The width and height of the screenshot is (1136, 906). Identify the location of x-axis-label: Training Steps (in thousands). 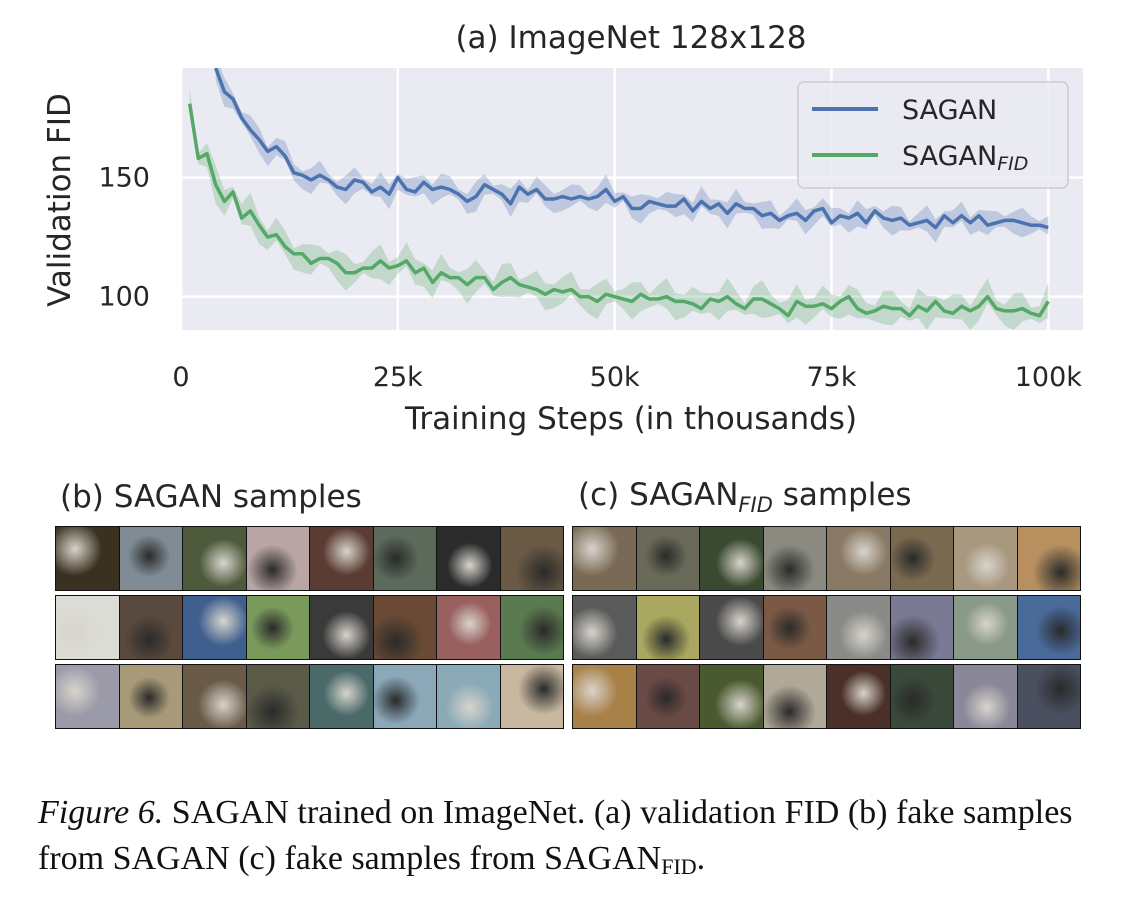
(630, 419).